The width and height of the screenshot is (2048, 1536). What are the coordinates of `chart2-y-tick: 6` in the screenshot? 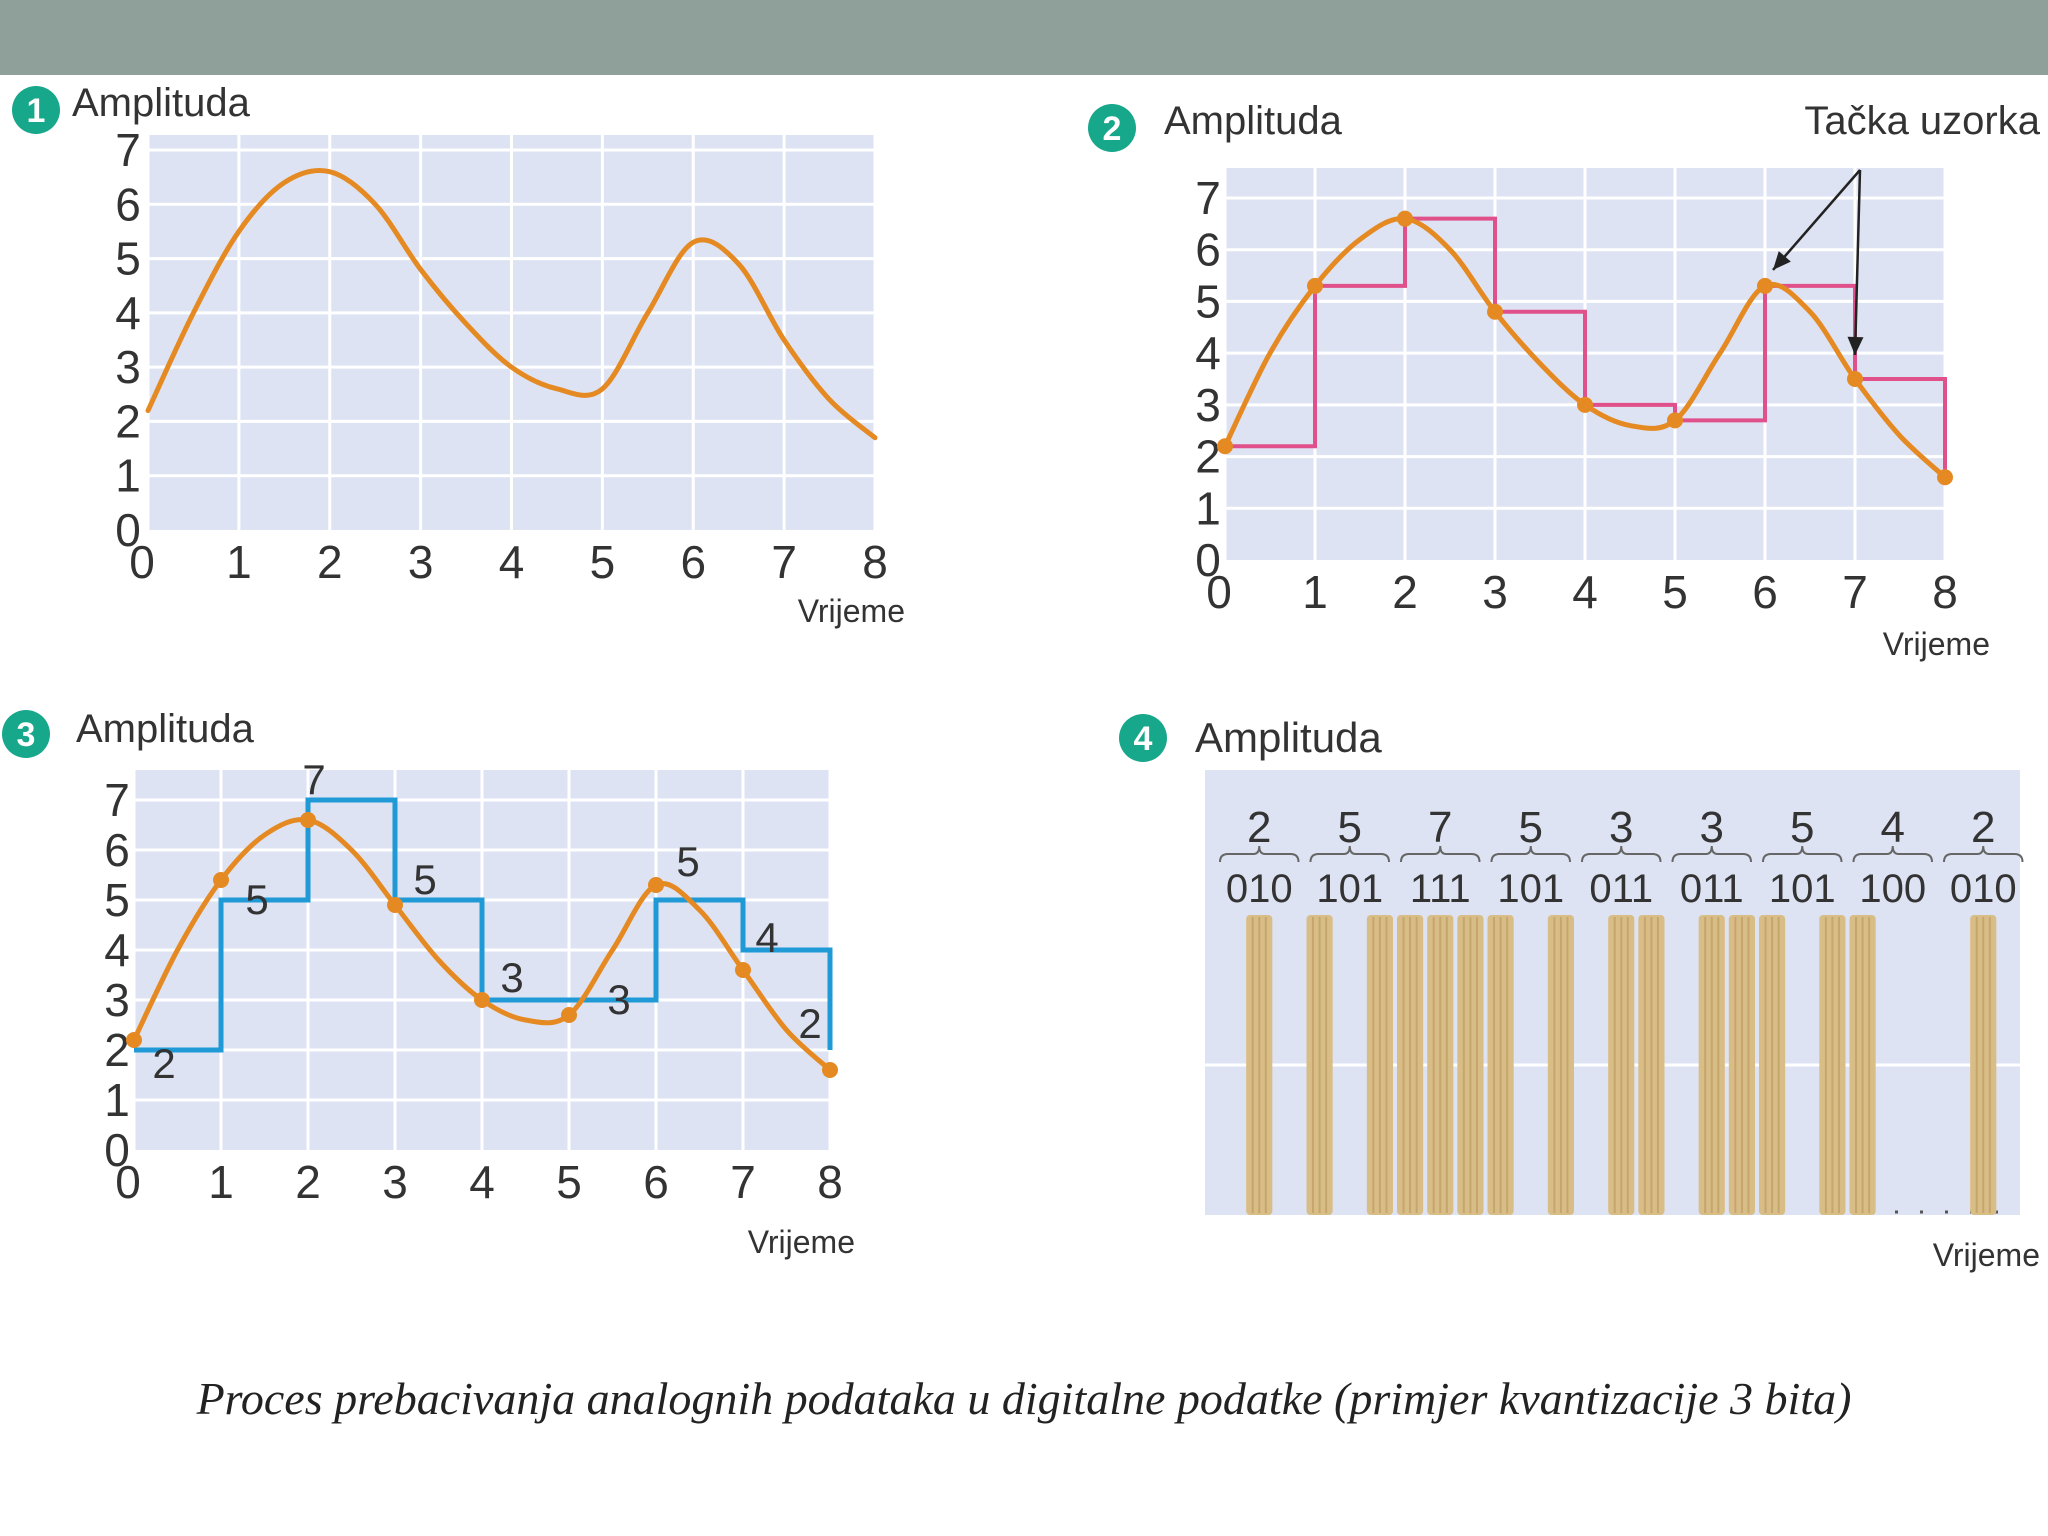 It's located at (1208, 250).